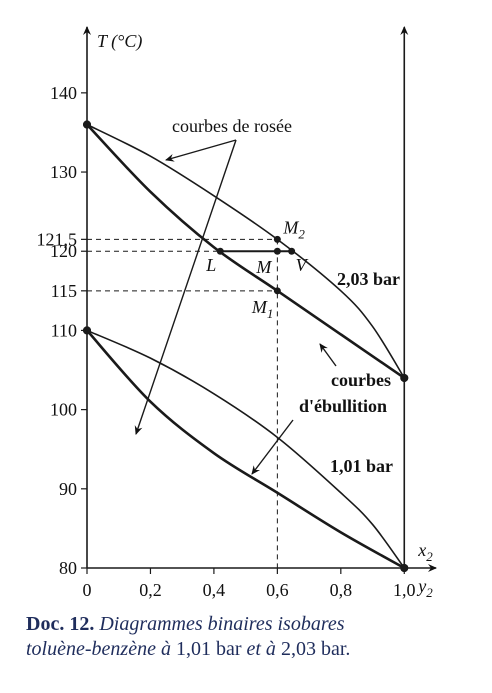  Describe the element at coordinates (211, 649) in the screenshot. I see `caption-run: 1,01 bar` at that location.